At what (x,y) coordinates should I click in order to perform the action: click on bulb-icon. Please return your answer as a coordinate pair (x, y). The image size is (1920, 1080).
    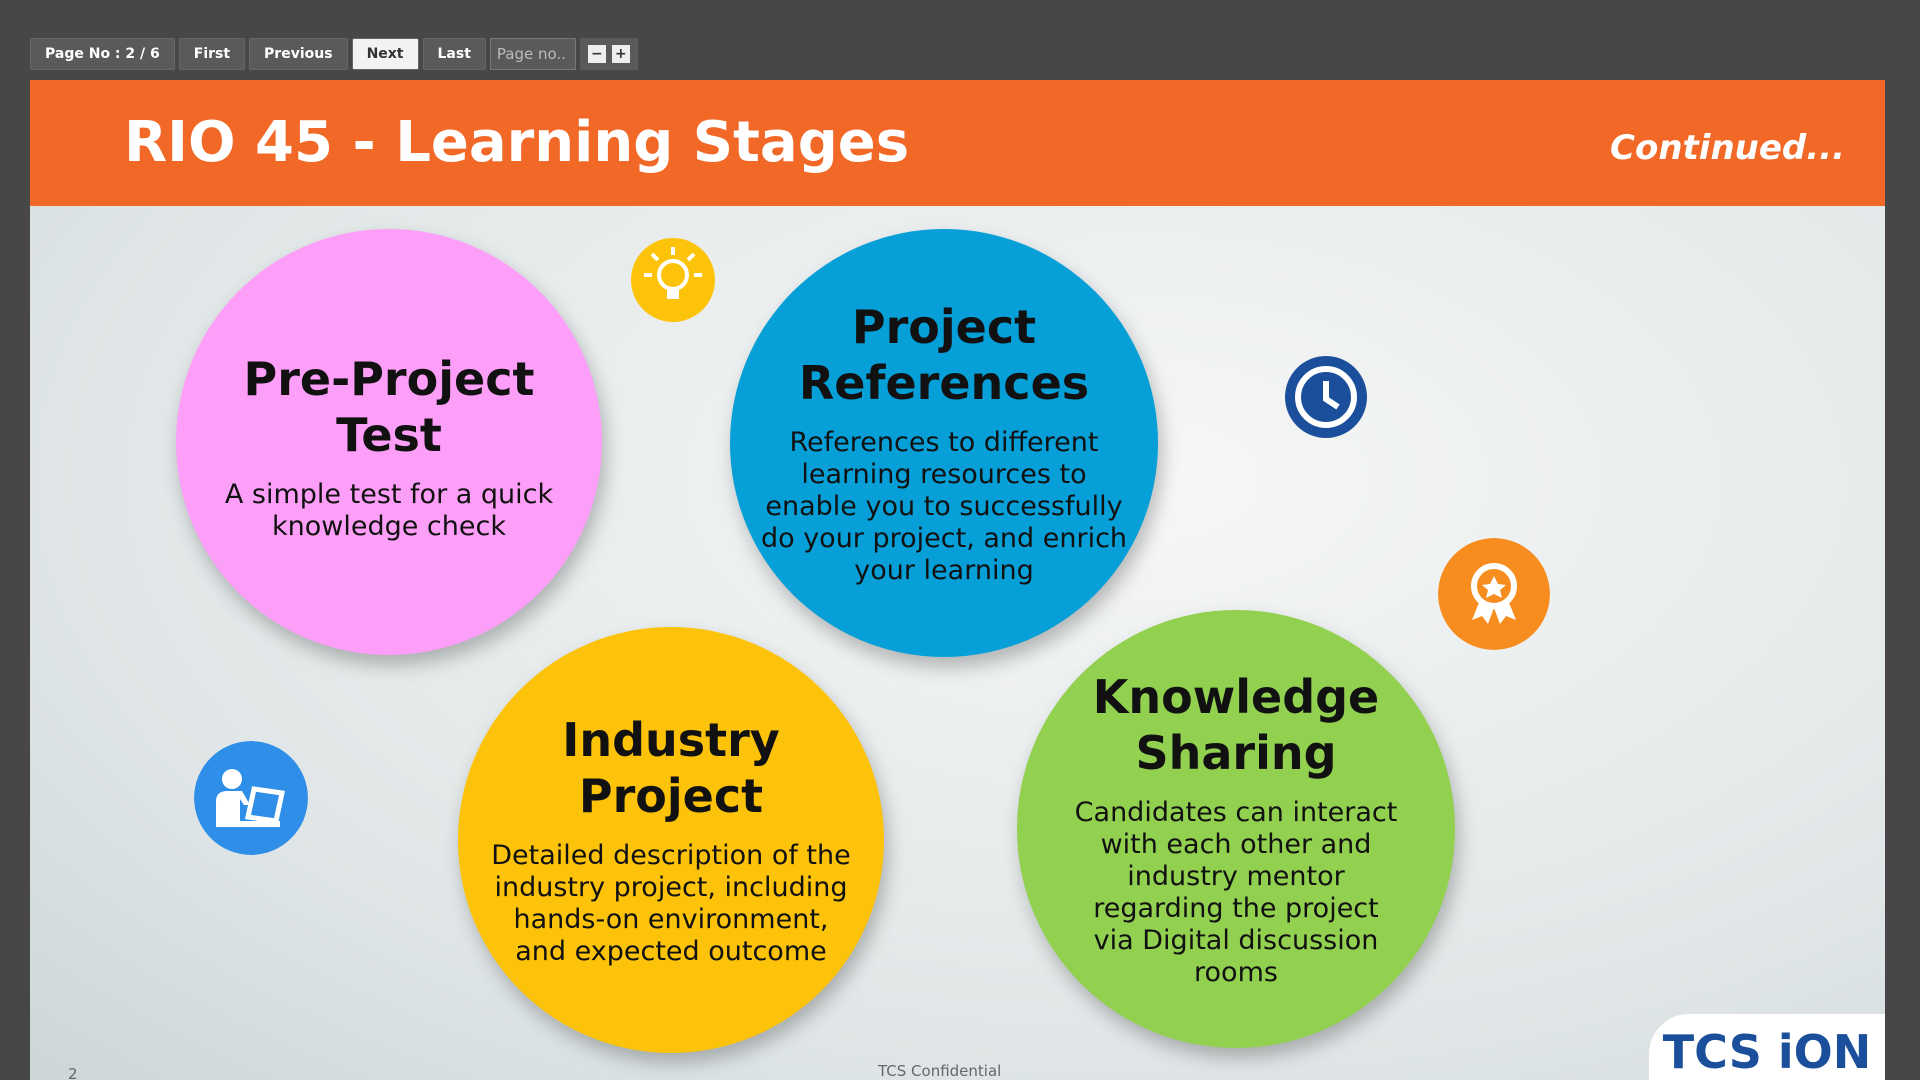
    Looking at the image, I should click on (673, 280).